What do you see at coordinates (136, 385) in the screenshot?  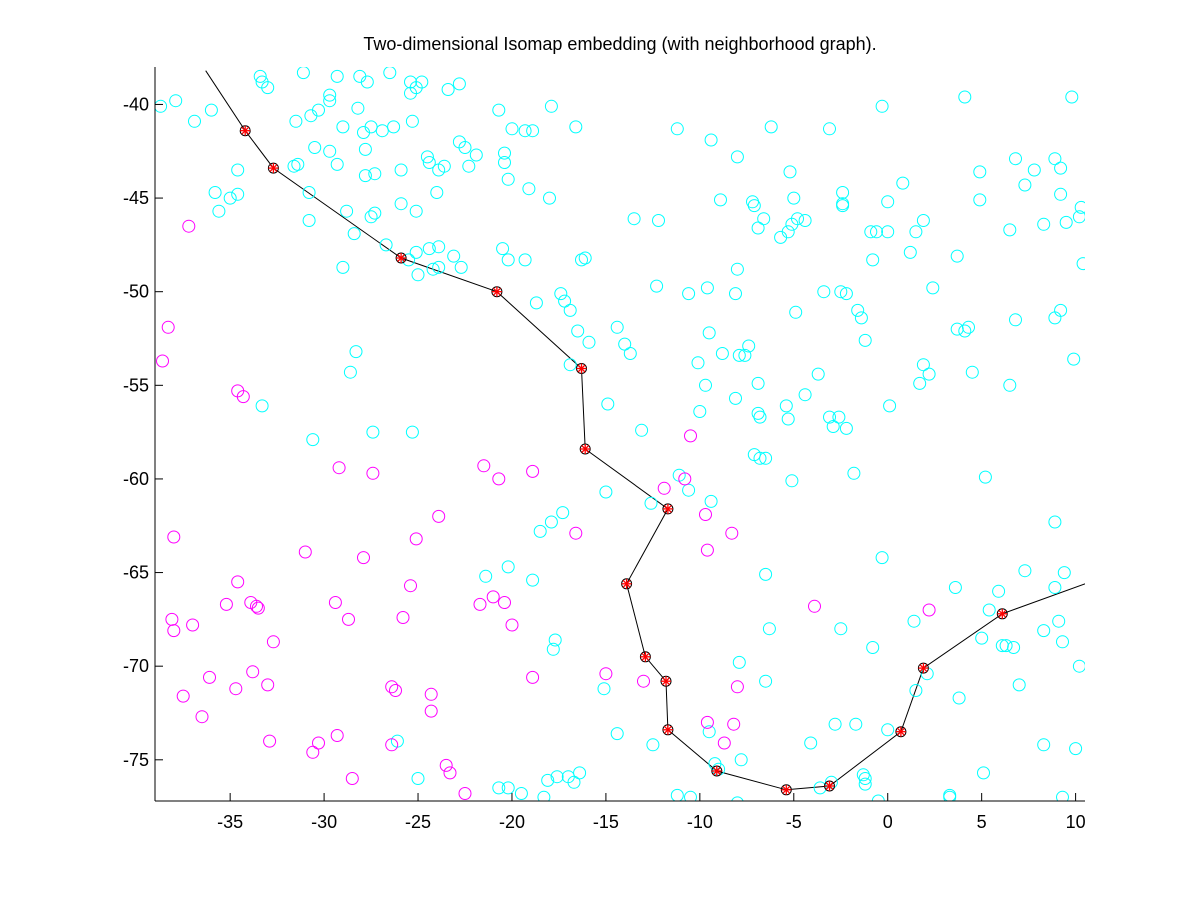 I see `y-tick-label: -55` at bounding box center [136, 385].